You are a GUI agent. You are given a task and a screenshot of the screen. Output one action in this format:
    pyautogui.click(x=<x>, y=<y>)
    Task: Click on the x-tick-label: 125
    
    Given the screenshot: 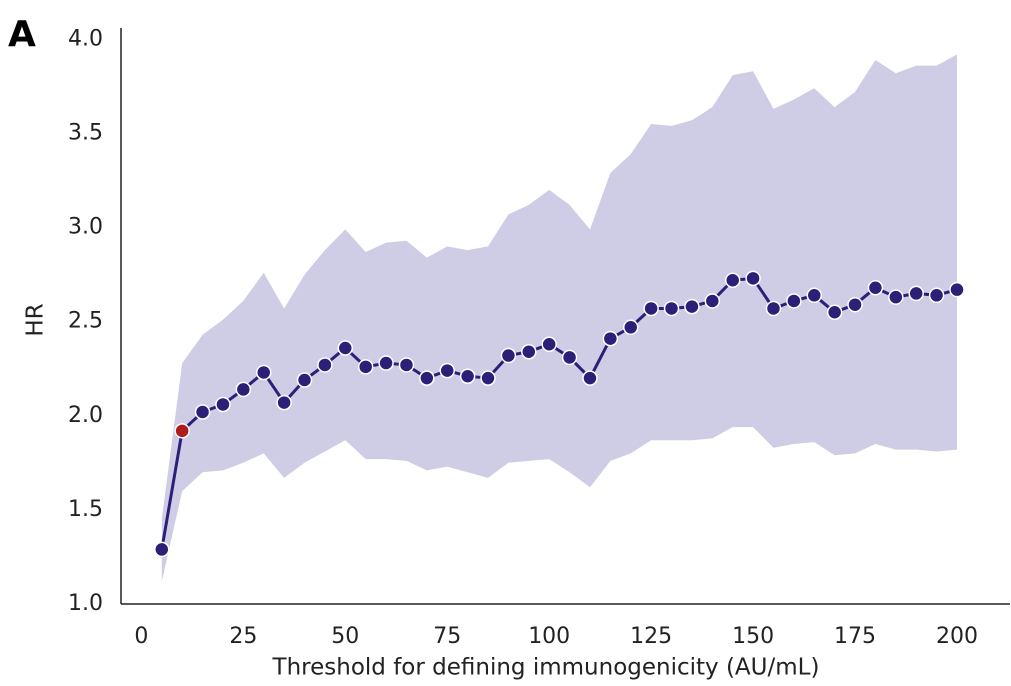 What is the action you would take?
    pyautogui.click(x=651, y=636)
    